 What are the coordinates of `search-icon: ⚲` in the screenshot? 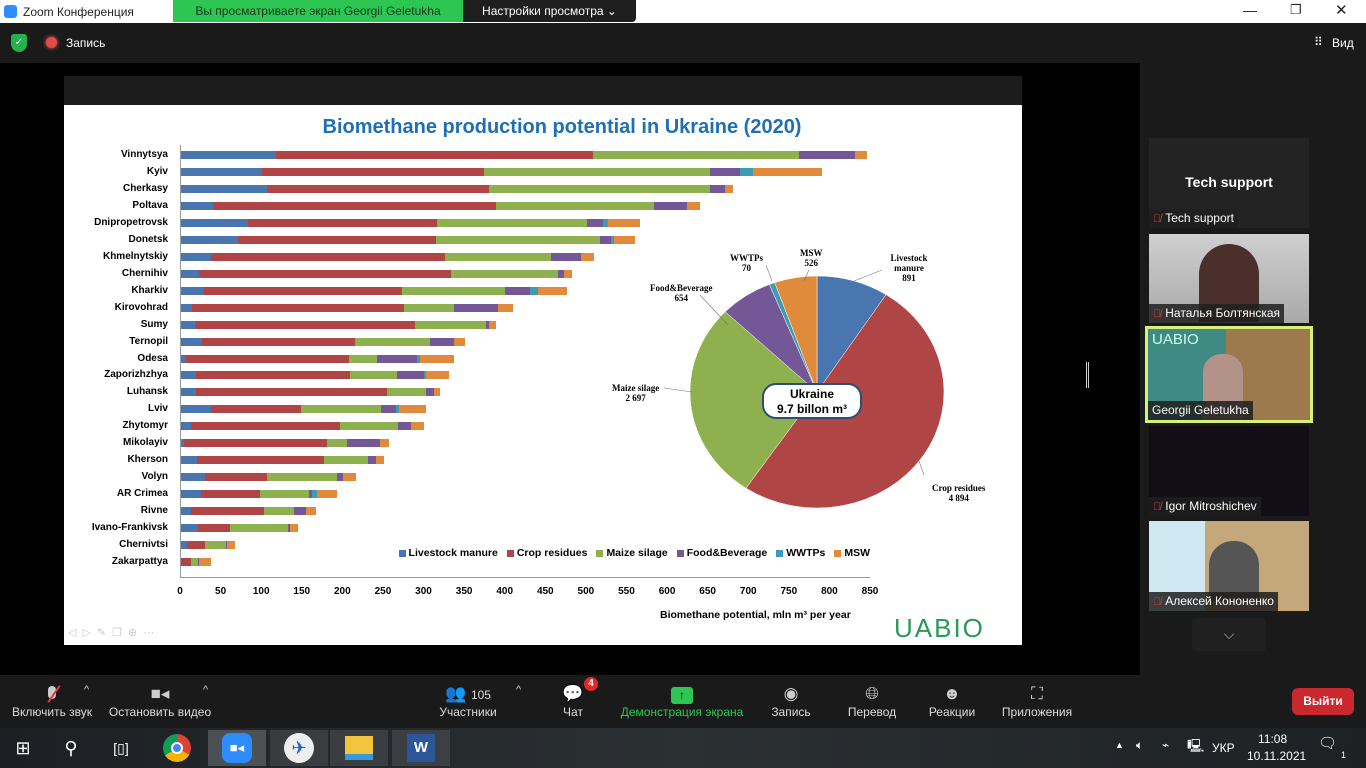 It's located at (71, 747).